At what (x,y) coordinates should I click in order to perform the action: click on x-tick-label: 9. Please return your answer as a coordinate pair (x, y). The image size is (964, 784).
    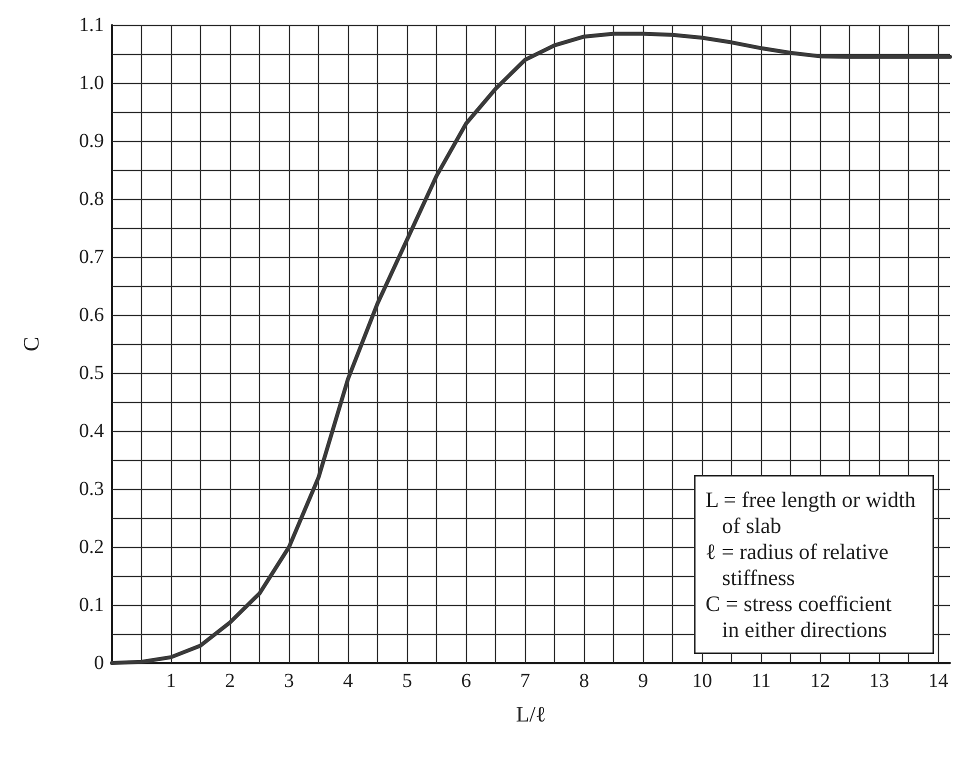
    Looking at the image, I should click on (643, 681).